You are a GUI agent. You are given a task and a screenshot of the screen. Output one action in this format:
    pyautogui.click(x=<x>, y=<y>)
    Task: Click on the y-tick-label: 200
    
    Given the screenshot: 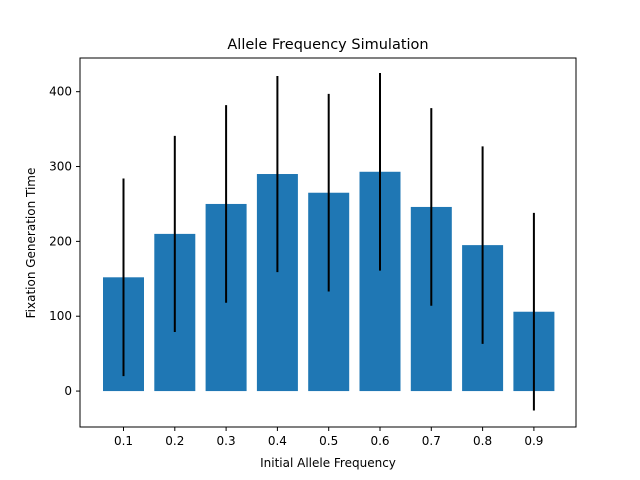 What is the action you would take?
    pyautogui.click(x=60, y=241)
    